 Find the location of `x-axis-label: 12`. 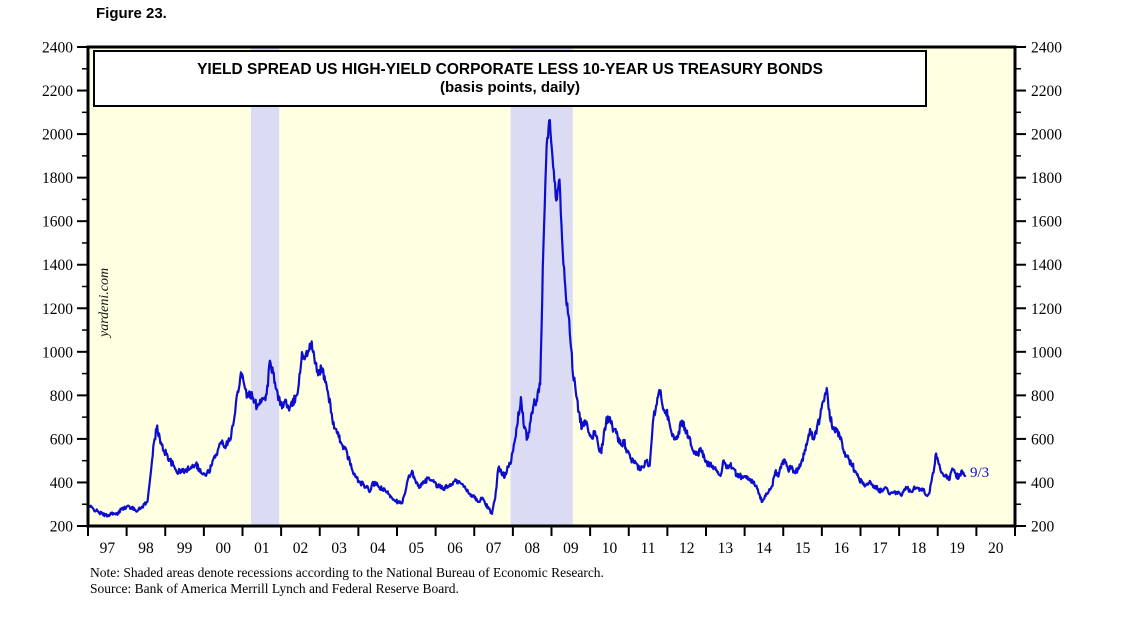

x-axis-label: 12 is located at coordinates (687, 548).